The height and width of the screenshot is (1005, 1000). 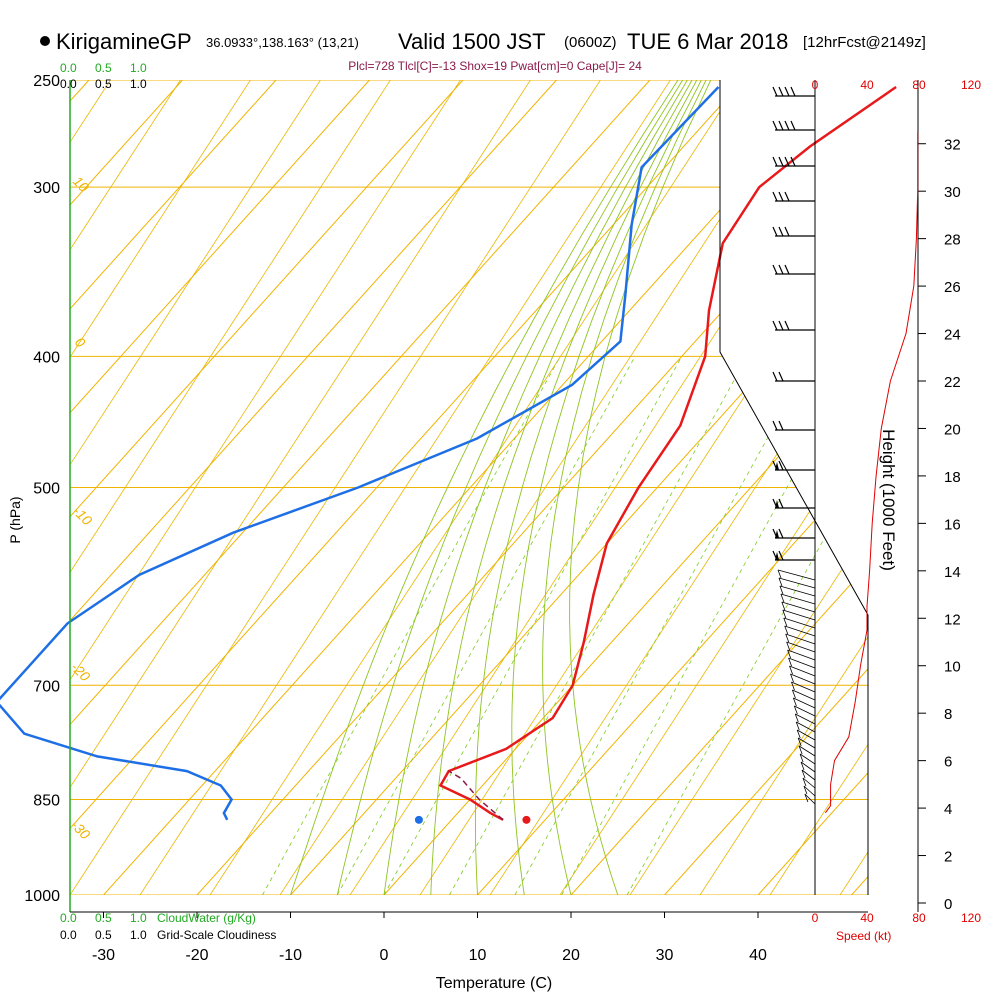 What do you see at coordinates (46, 81) in the screenshot?
I see `pressure-tick-label: 250` at bounding box center [46, 81].